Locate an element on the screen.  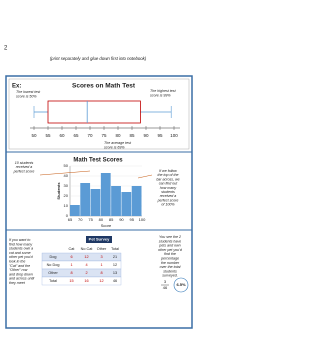
annotation: of 100% is located at coordinates (168, 205).